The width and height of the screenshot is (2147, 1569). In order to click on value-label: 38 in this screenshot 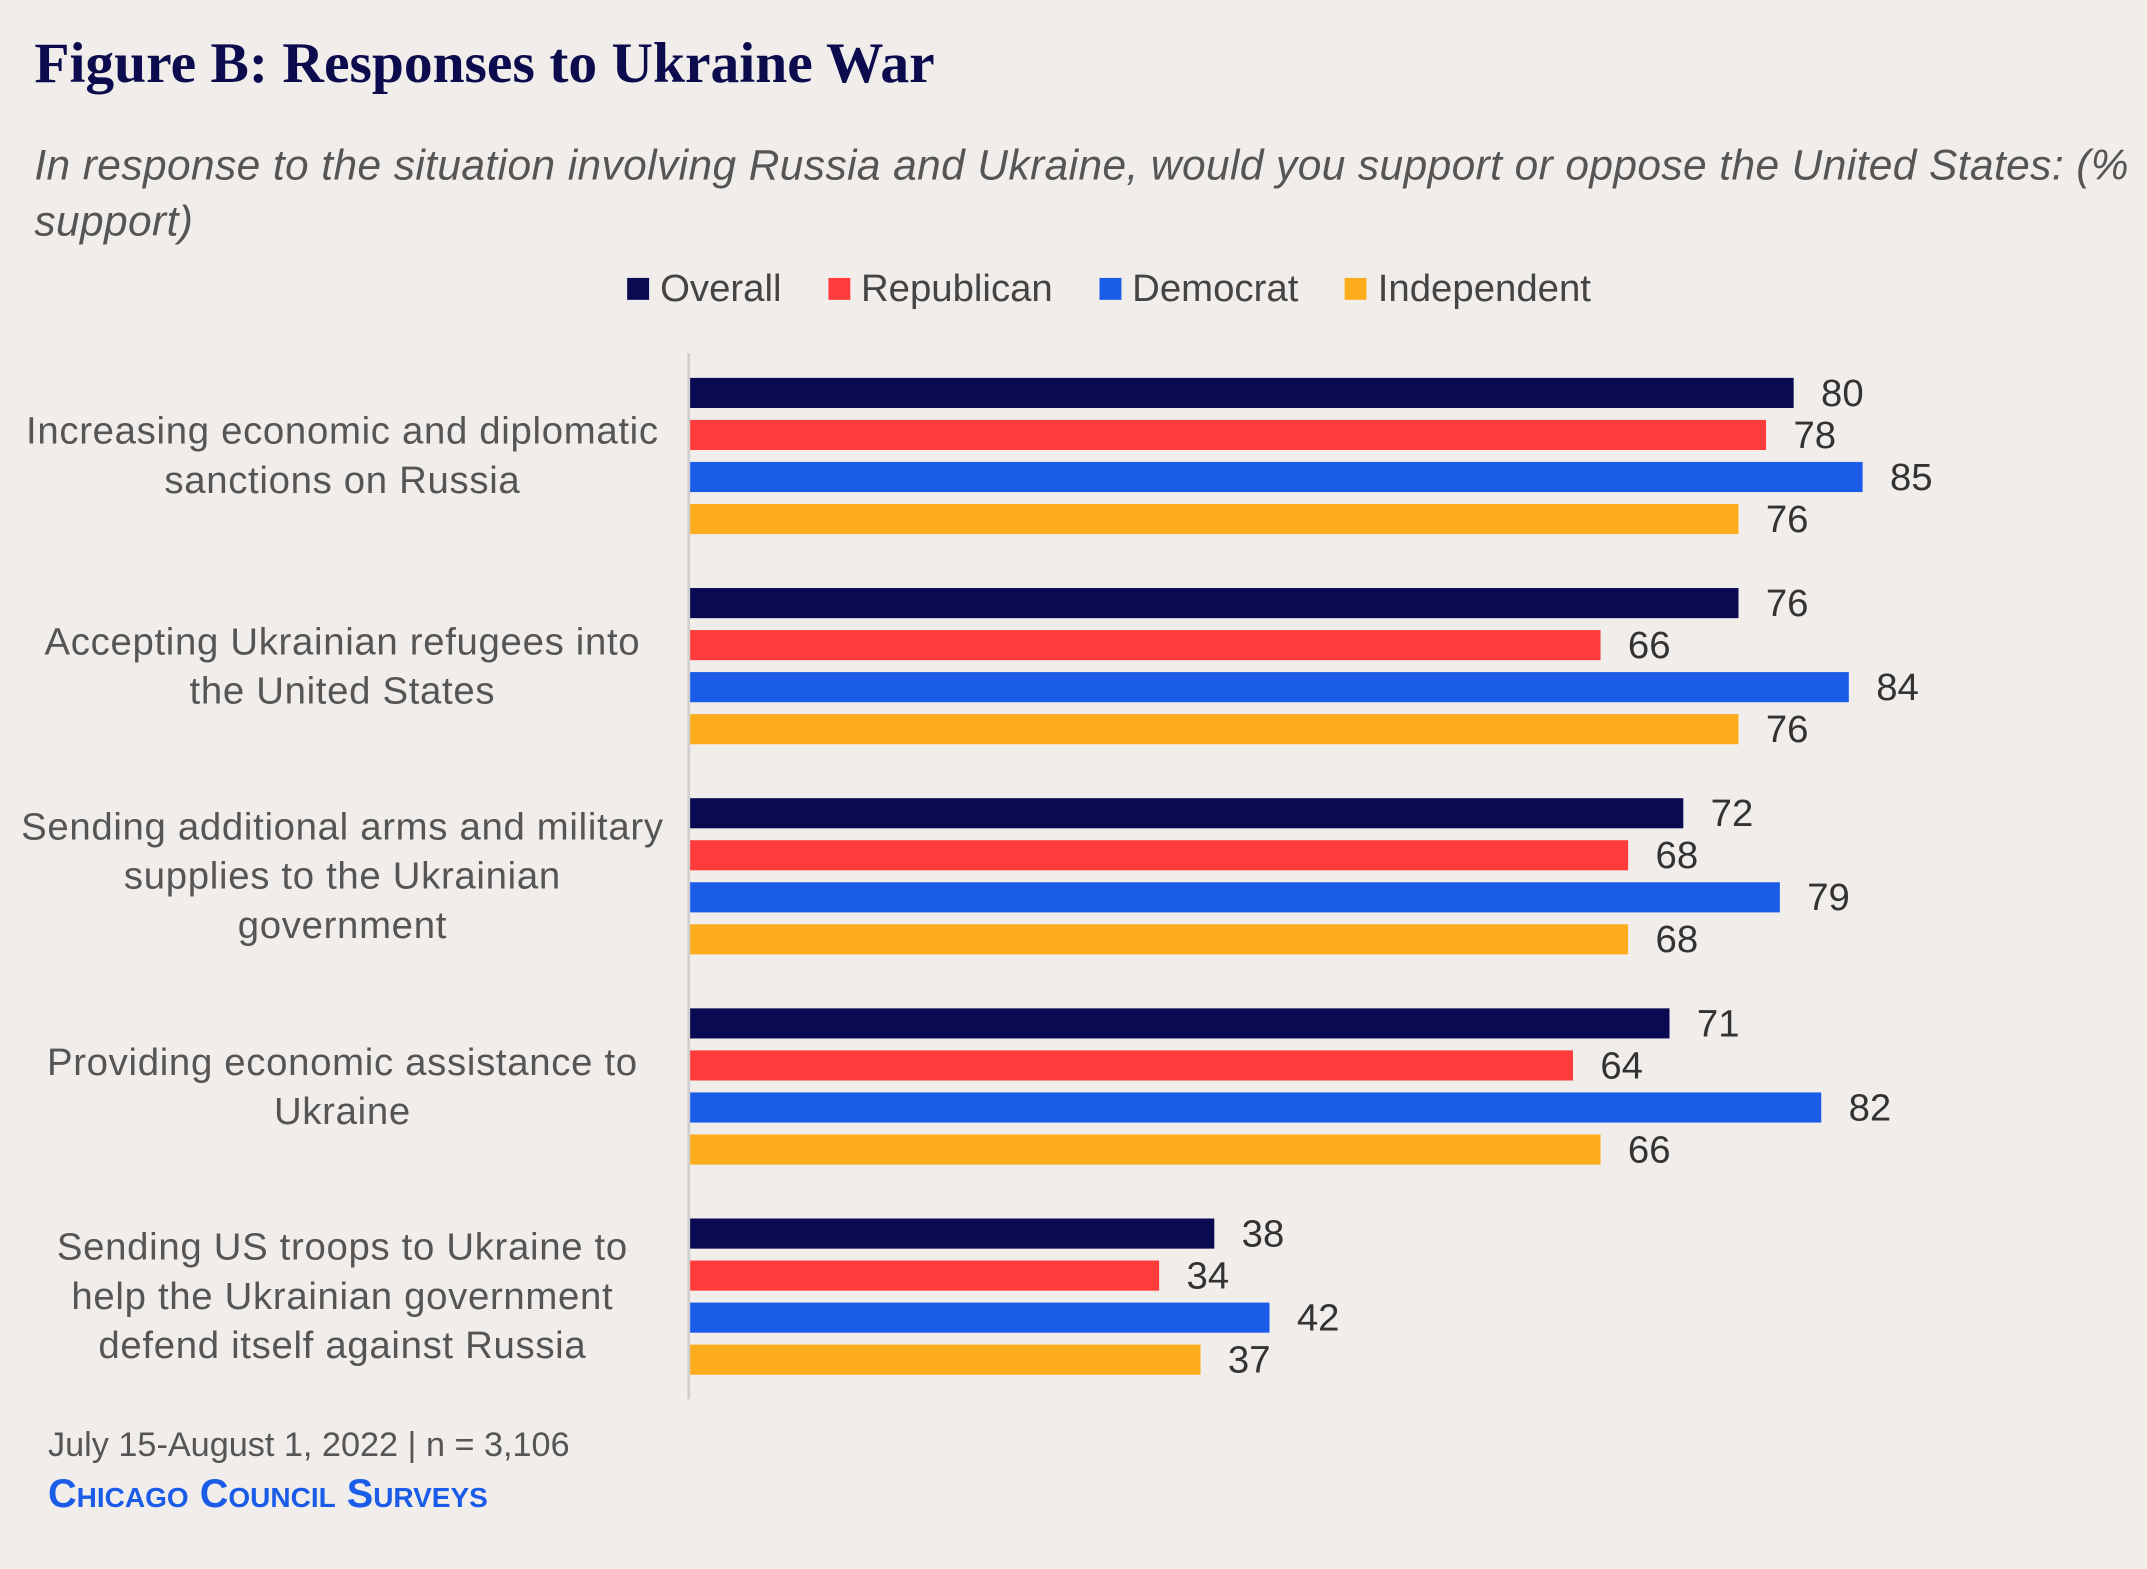, I will do `click(1263, 1233)`.